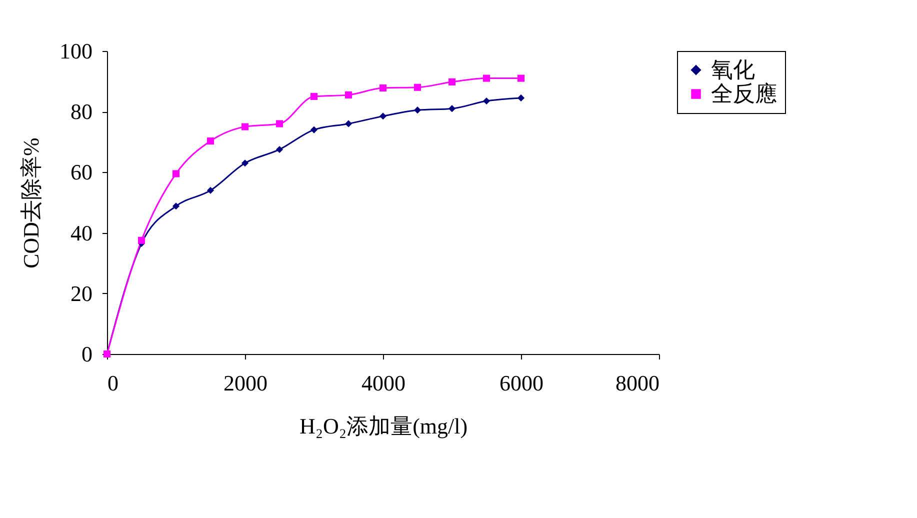  I want to click on x-tick-label: 0, so click(113, 383).